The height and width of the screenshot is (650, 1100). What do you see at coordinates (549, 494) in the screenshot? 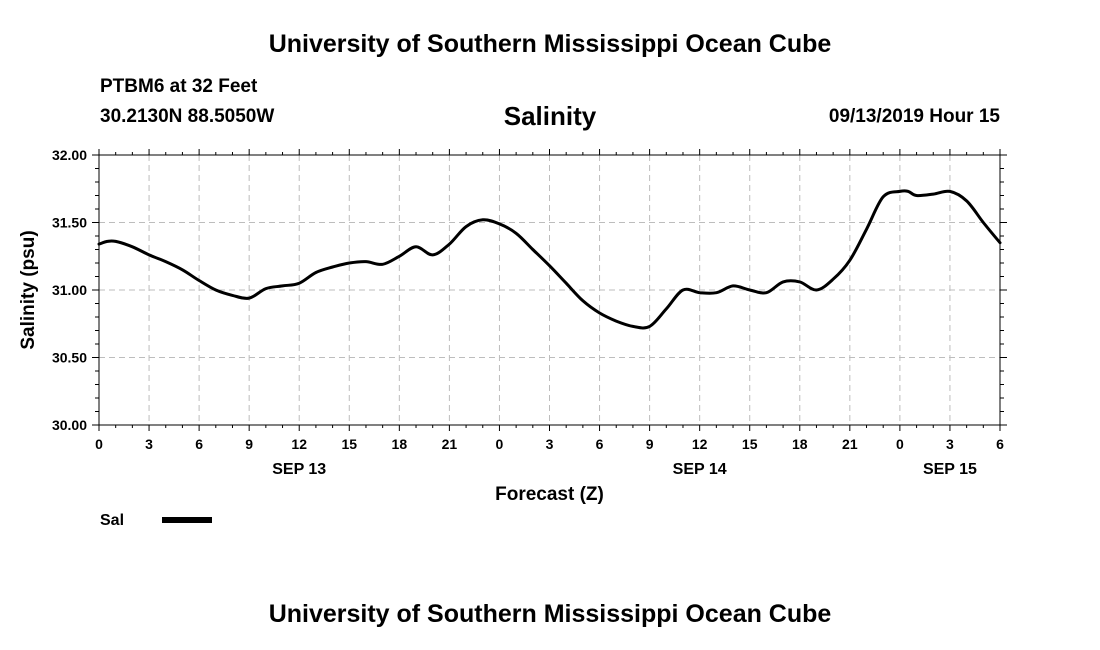
I see `x-axis-label: Forecast (Z)` at bounding box center [549, 494].